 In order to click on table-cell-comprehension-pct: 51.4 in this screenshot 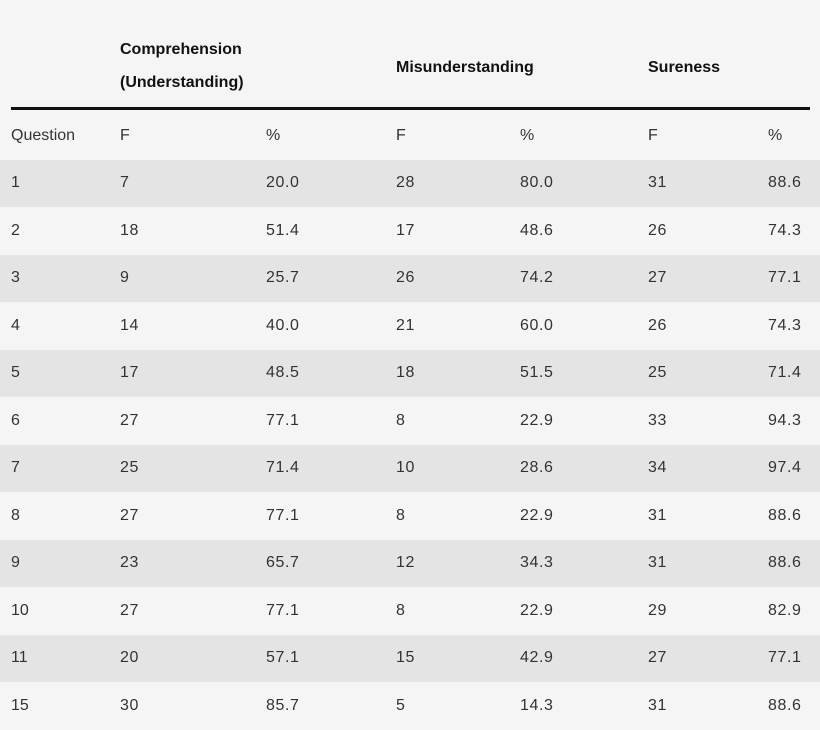, I will do `click(283, 230)`.